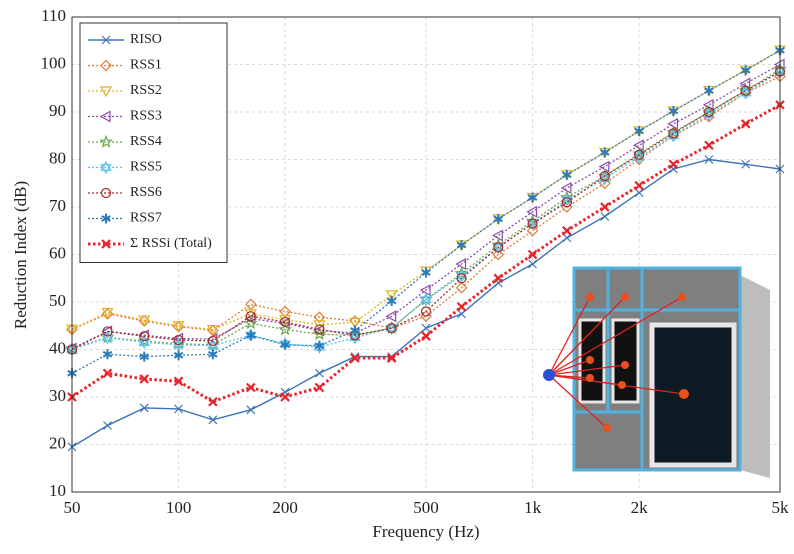  I want to click on x-tick-label: 100, so click(179, 507).